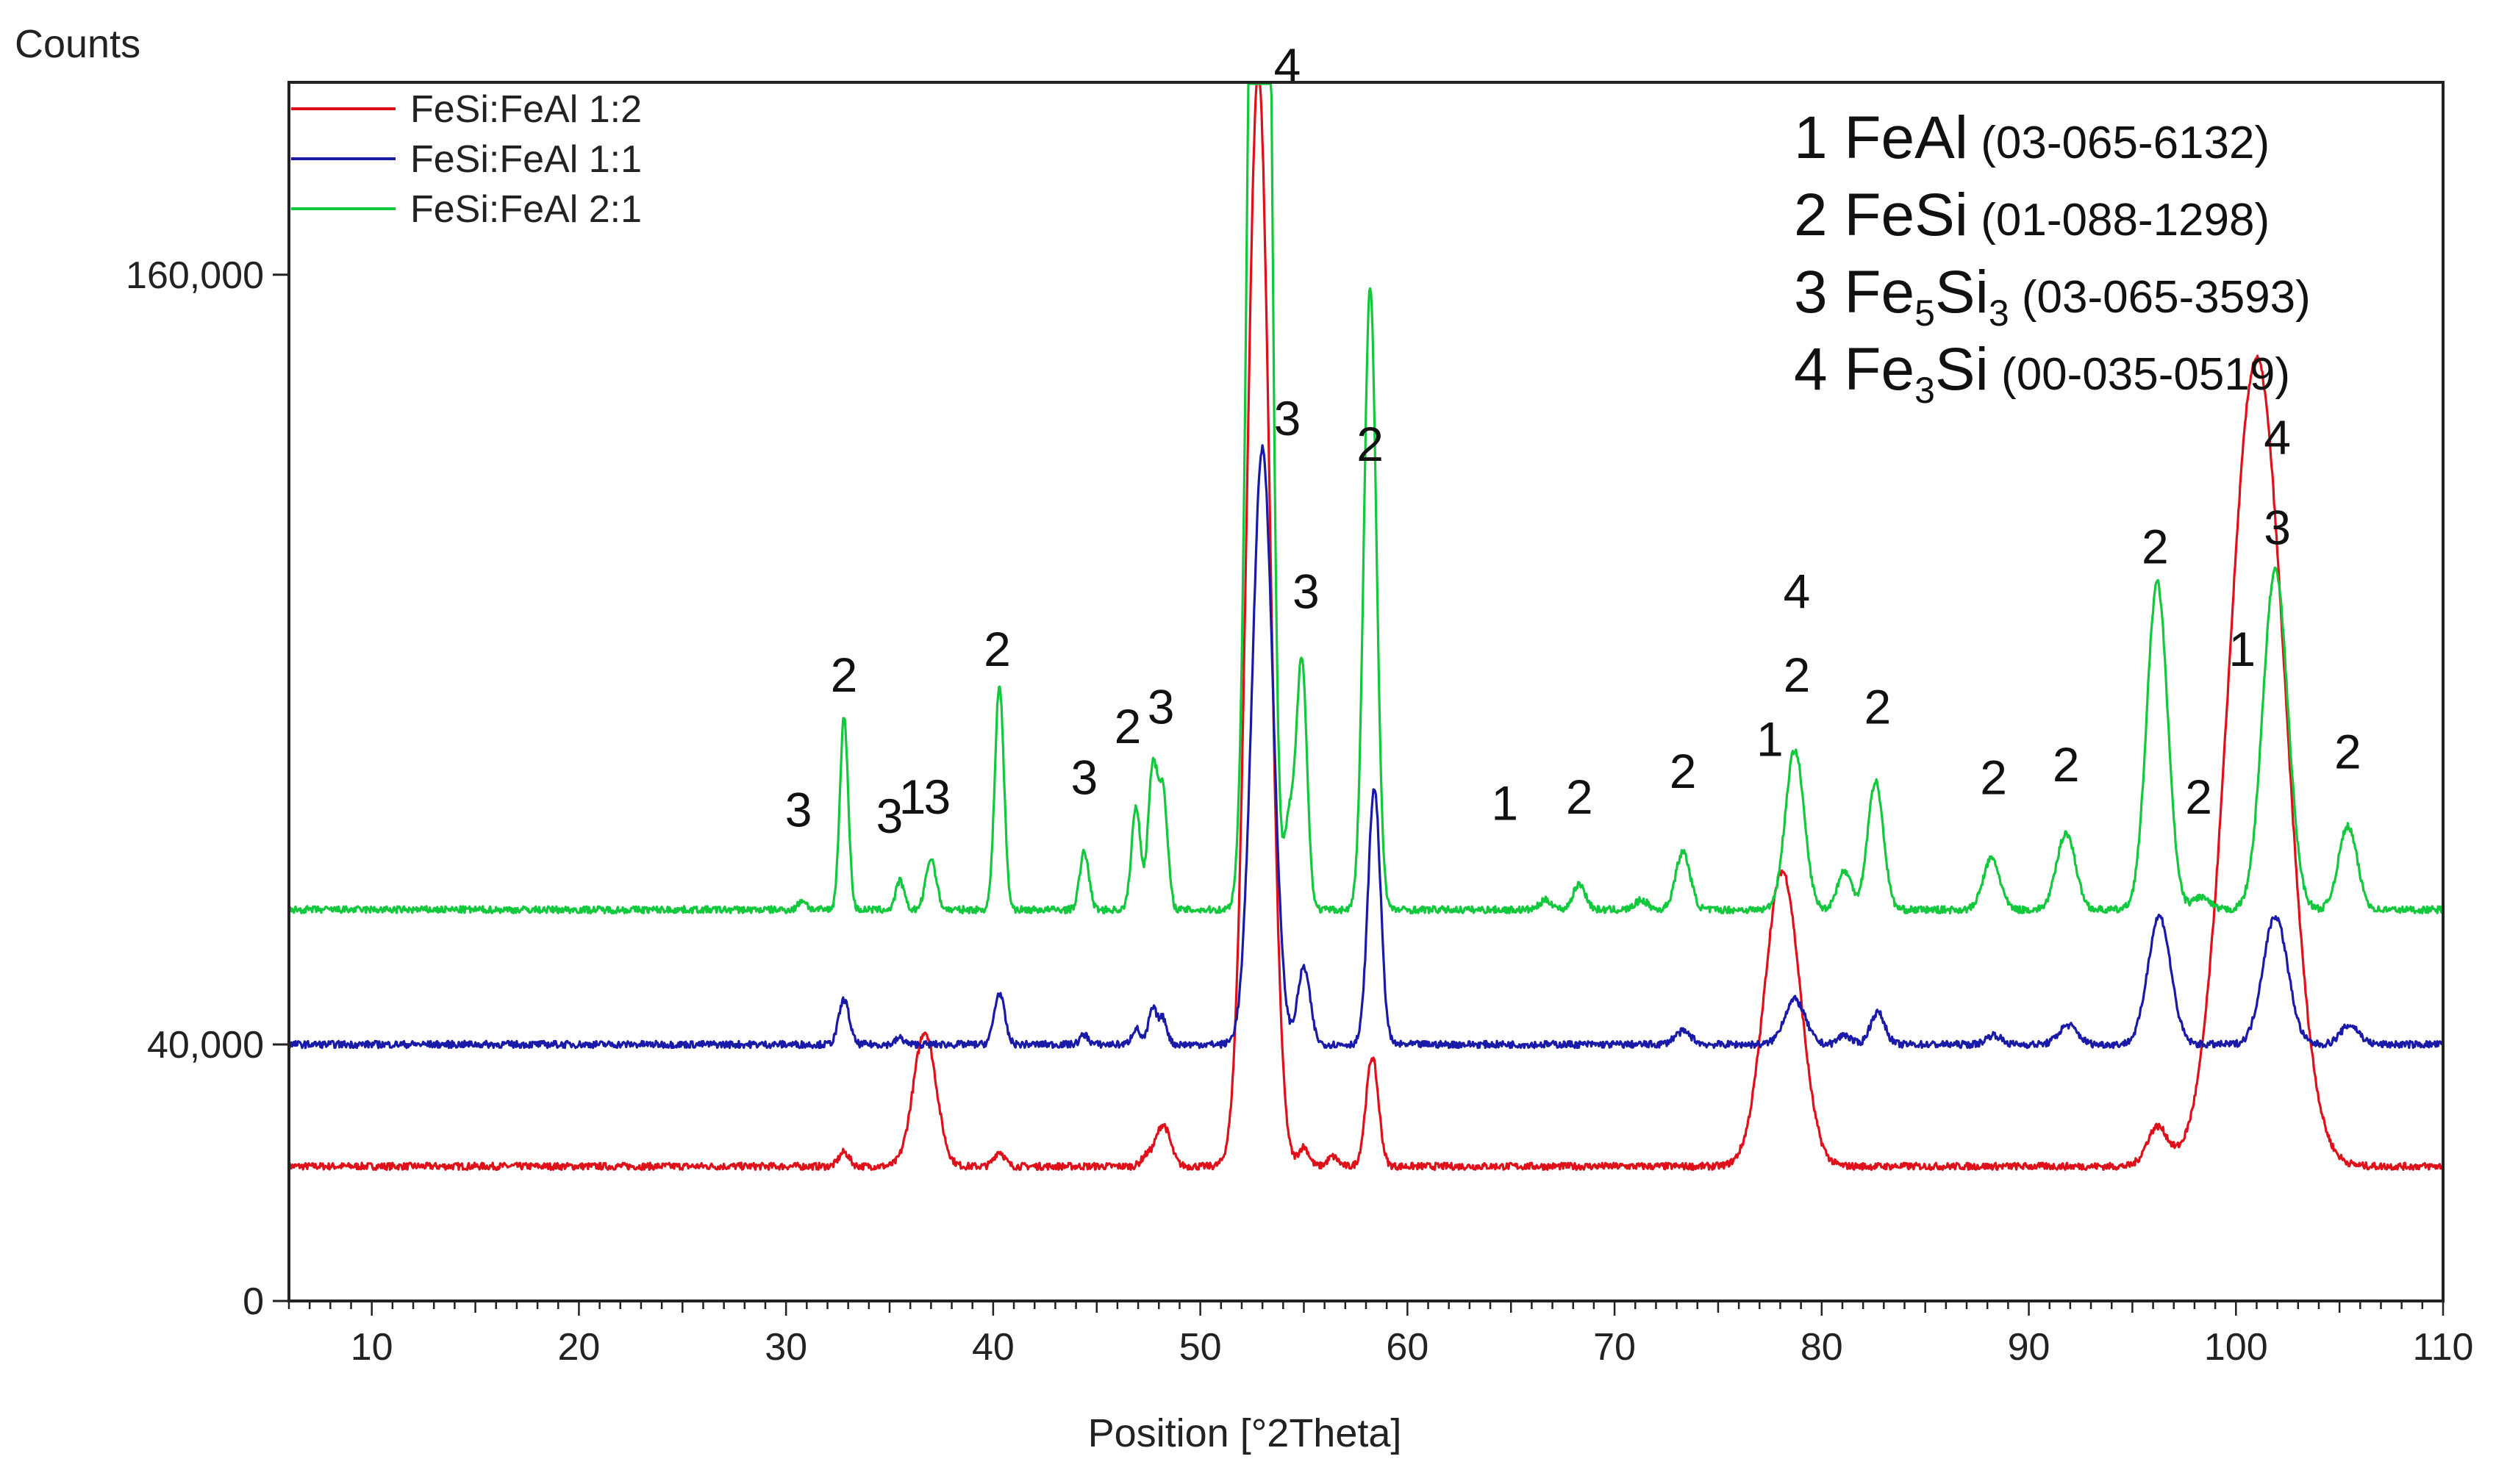 This screenshot has width=2496, height=1484. Describe the element at coordinates (1819, 293) in the screenshot. I see `phase-number: 3` at that location.